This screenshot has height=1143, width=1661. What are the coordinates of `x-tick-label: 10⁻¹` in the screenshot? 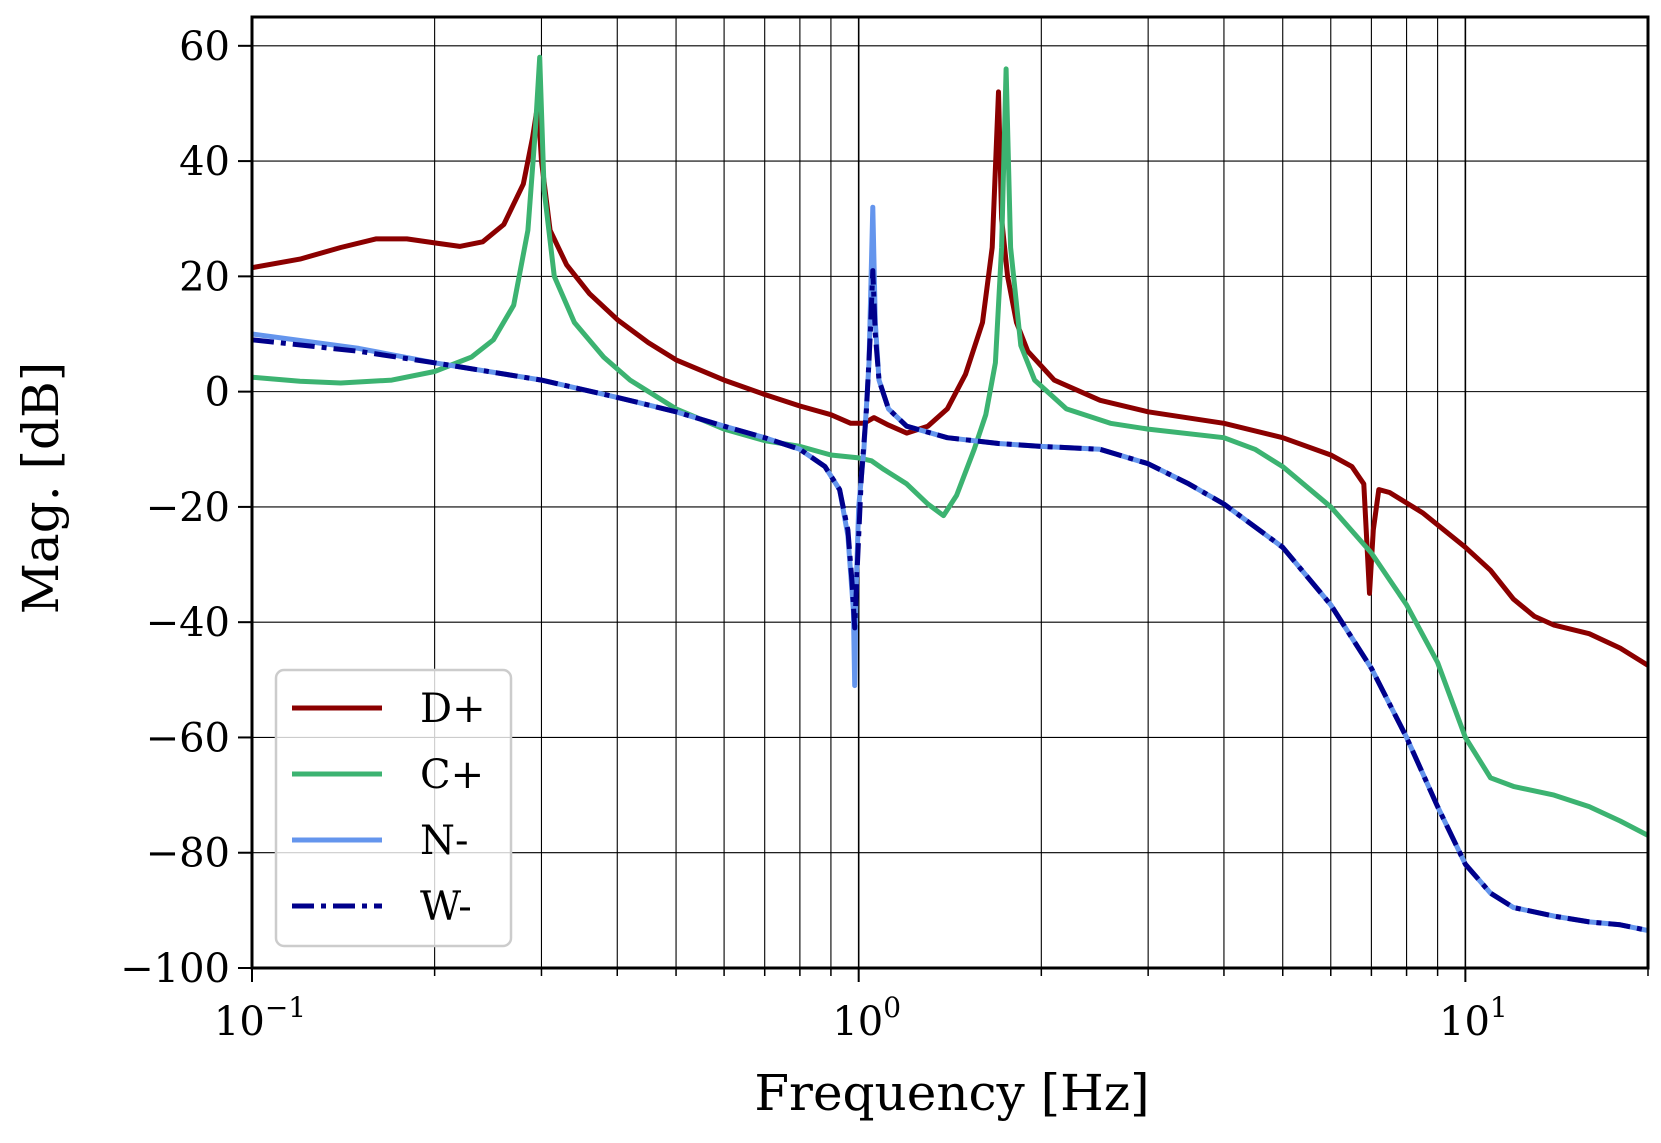 It's located at (260, 1018).